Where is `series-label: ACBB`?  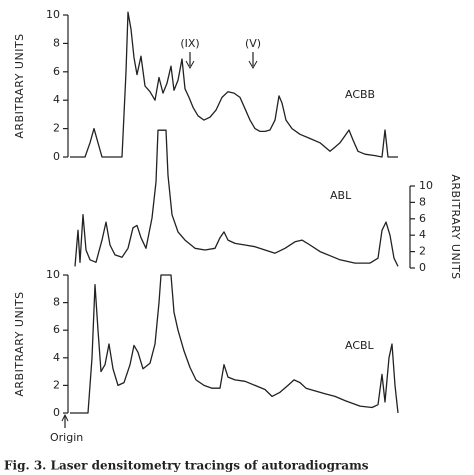
series-label: ACBB is located at coordinates (360, 94).